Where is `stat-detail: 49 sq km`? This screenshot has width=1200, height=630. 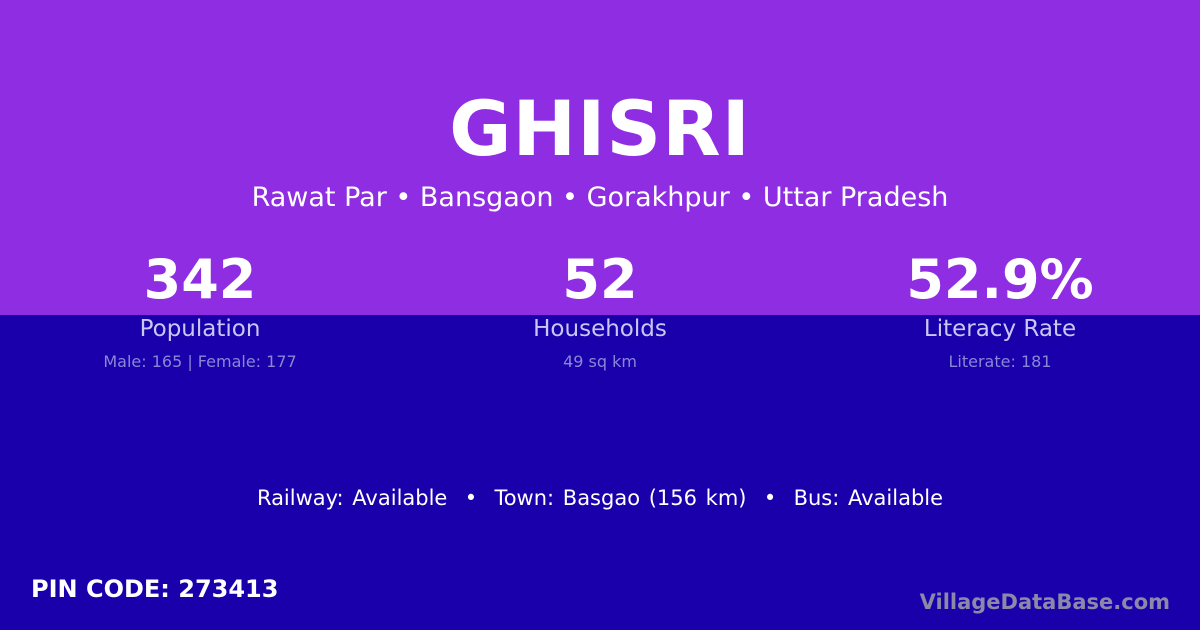
stat-detail: 49 sq km is located at coordinates (600, 361).